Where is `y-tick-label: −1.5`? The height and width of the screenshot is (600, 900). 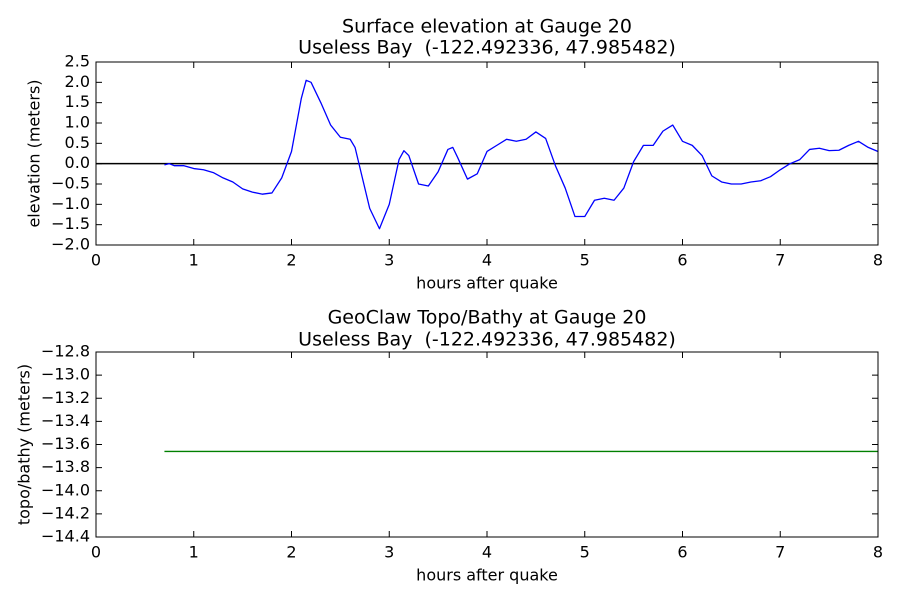 y-tick-label: −1.5 is located at coordinates (70, 223).